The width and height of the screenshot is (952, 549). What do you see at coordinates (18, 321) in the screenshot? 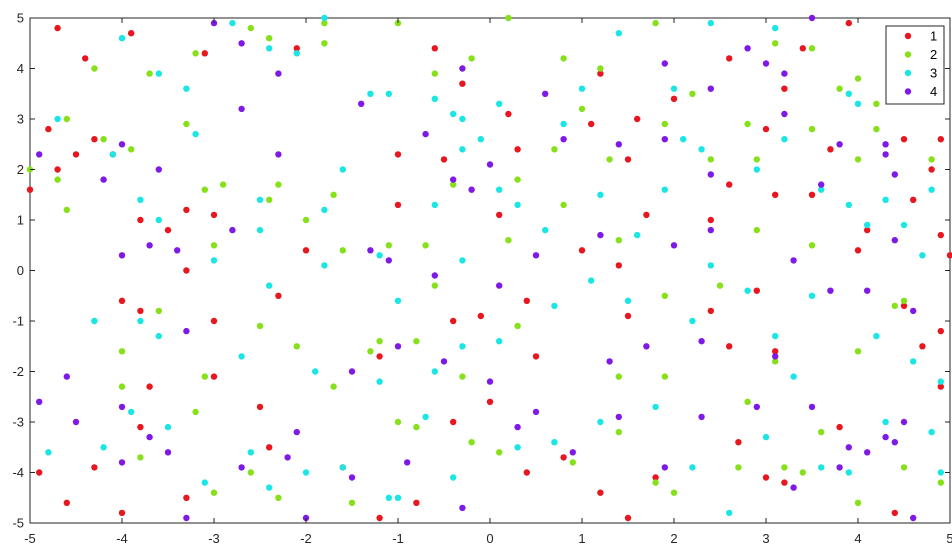
I see `y-tick-label: -1` at bounding box center [18, 321].